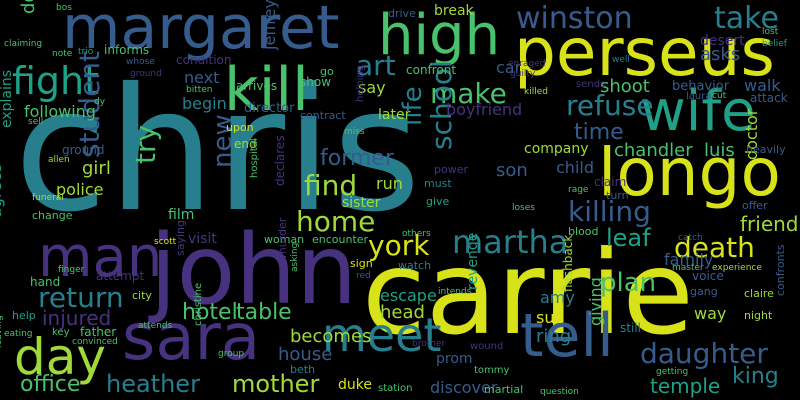  Describe the element at coordinates (331, 185) in the screenshot. I see `word-find: find` at that location.